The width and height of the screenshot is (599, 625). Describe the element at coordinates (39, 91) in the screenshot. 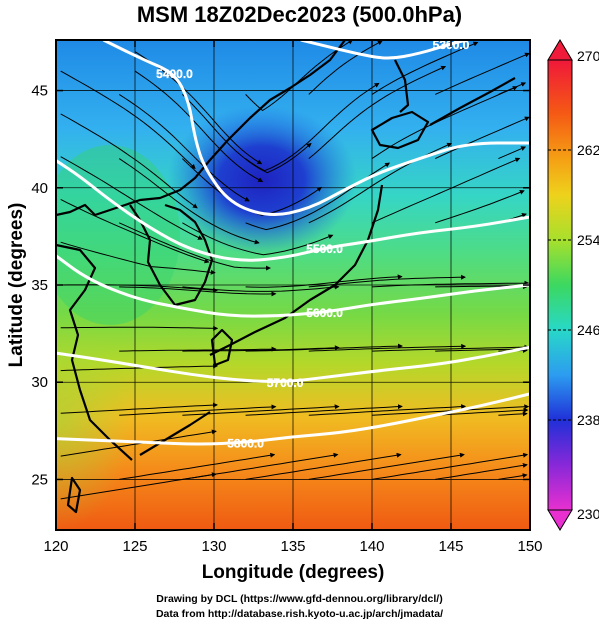

I see `y-tick-label: 45` at that location.